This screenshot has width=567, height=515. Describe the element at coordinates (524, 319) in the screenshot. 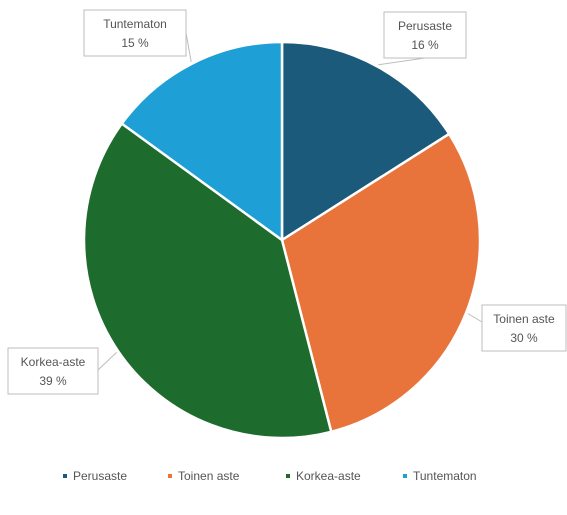

I see `callout-category-label: Toinen aste` at that location.